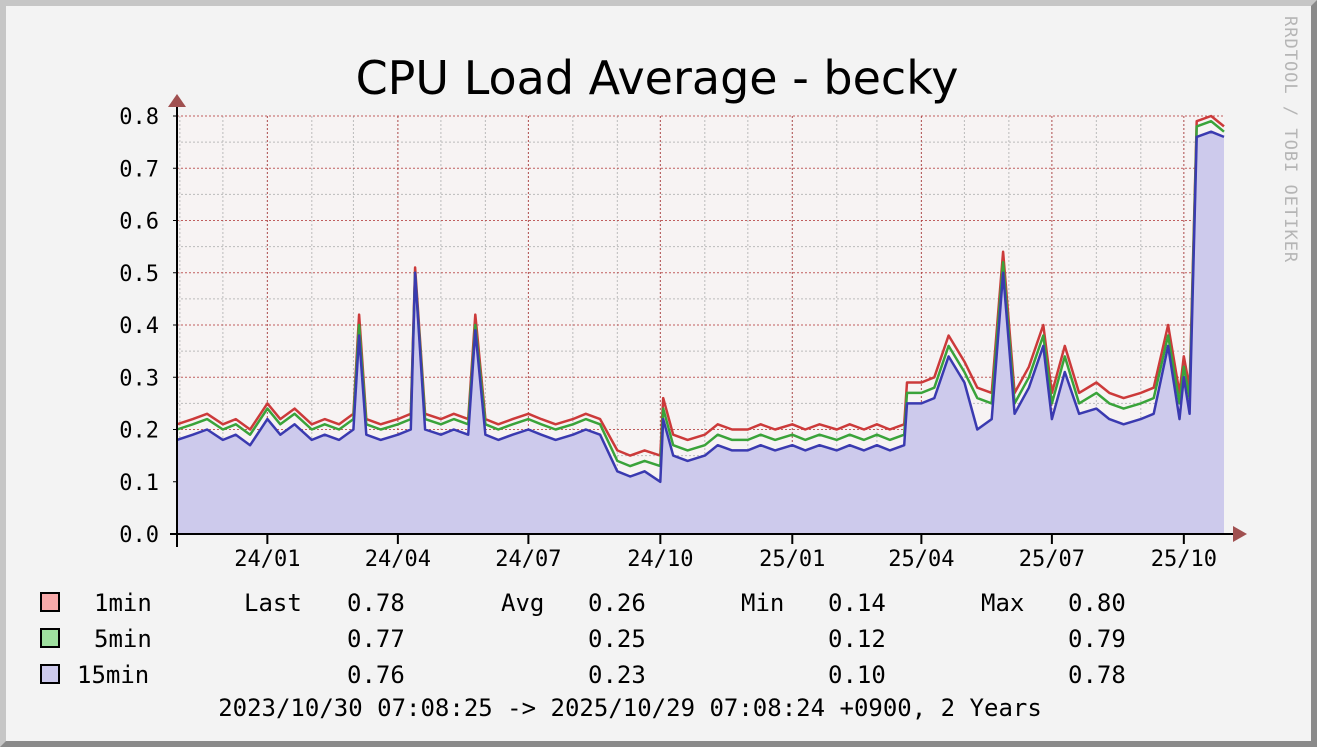 The width and height of the screenshot is (1317, 747). I want to click on x-tick-label: 25/01, so click(792, 559).